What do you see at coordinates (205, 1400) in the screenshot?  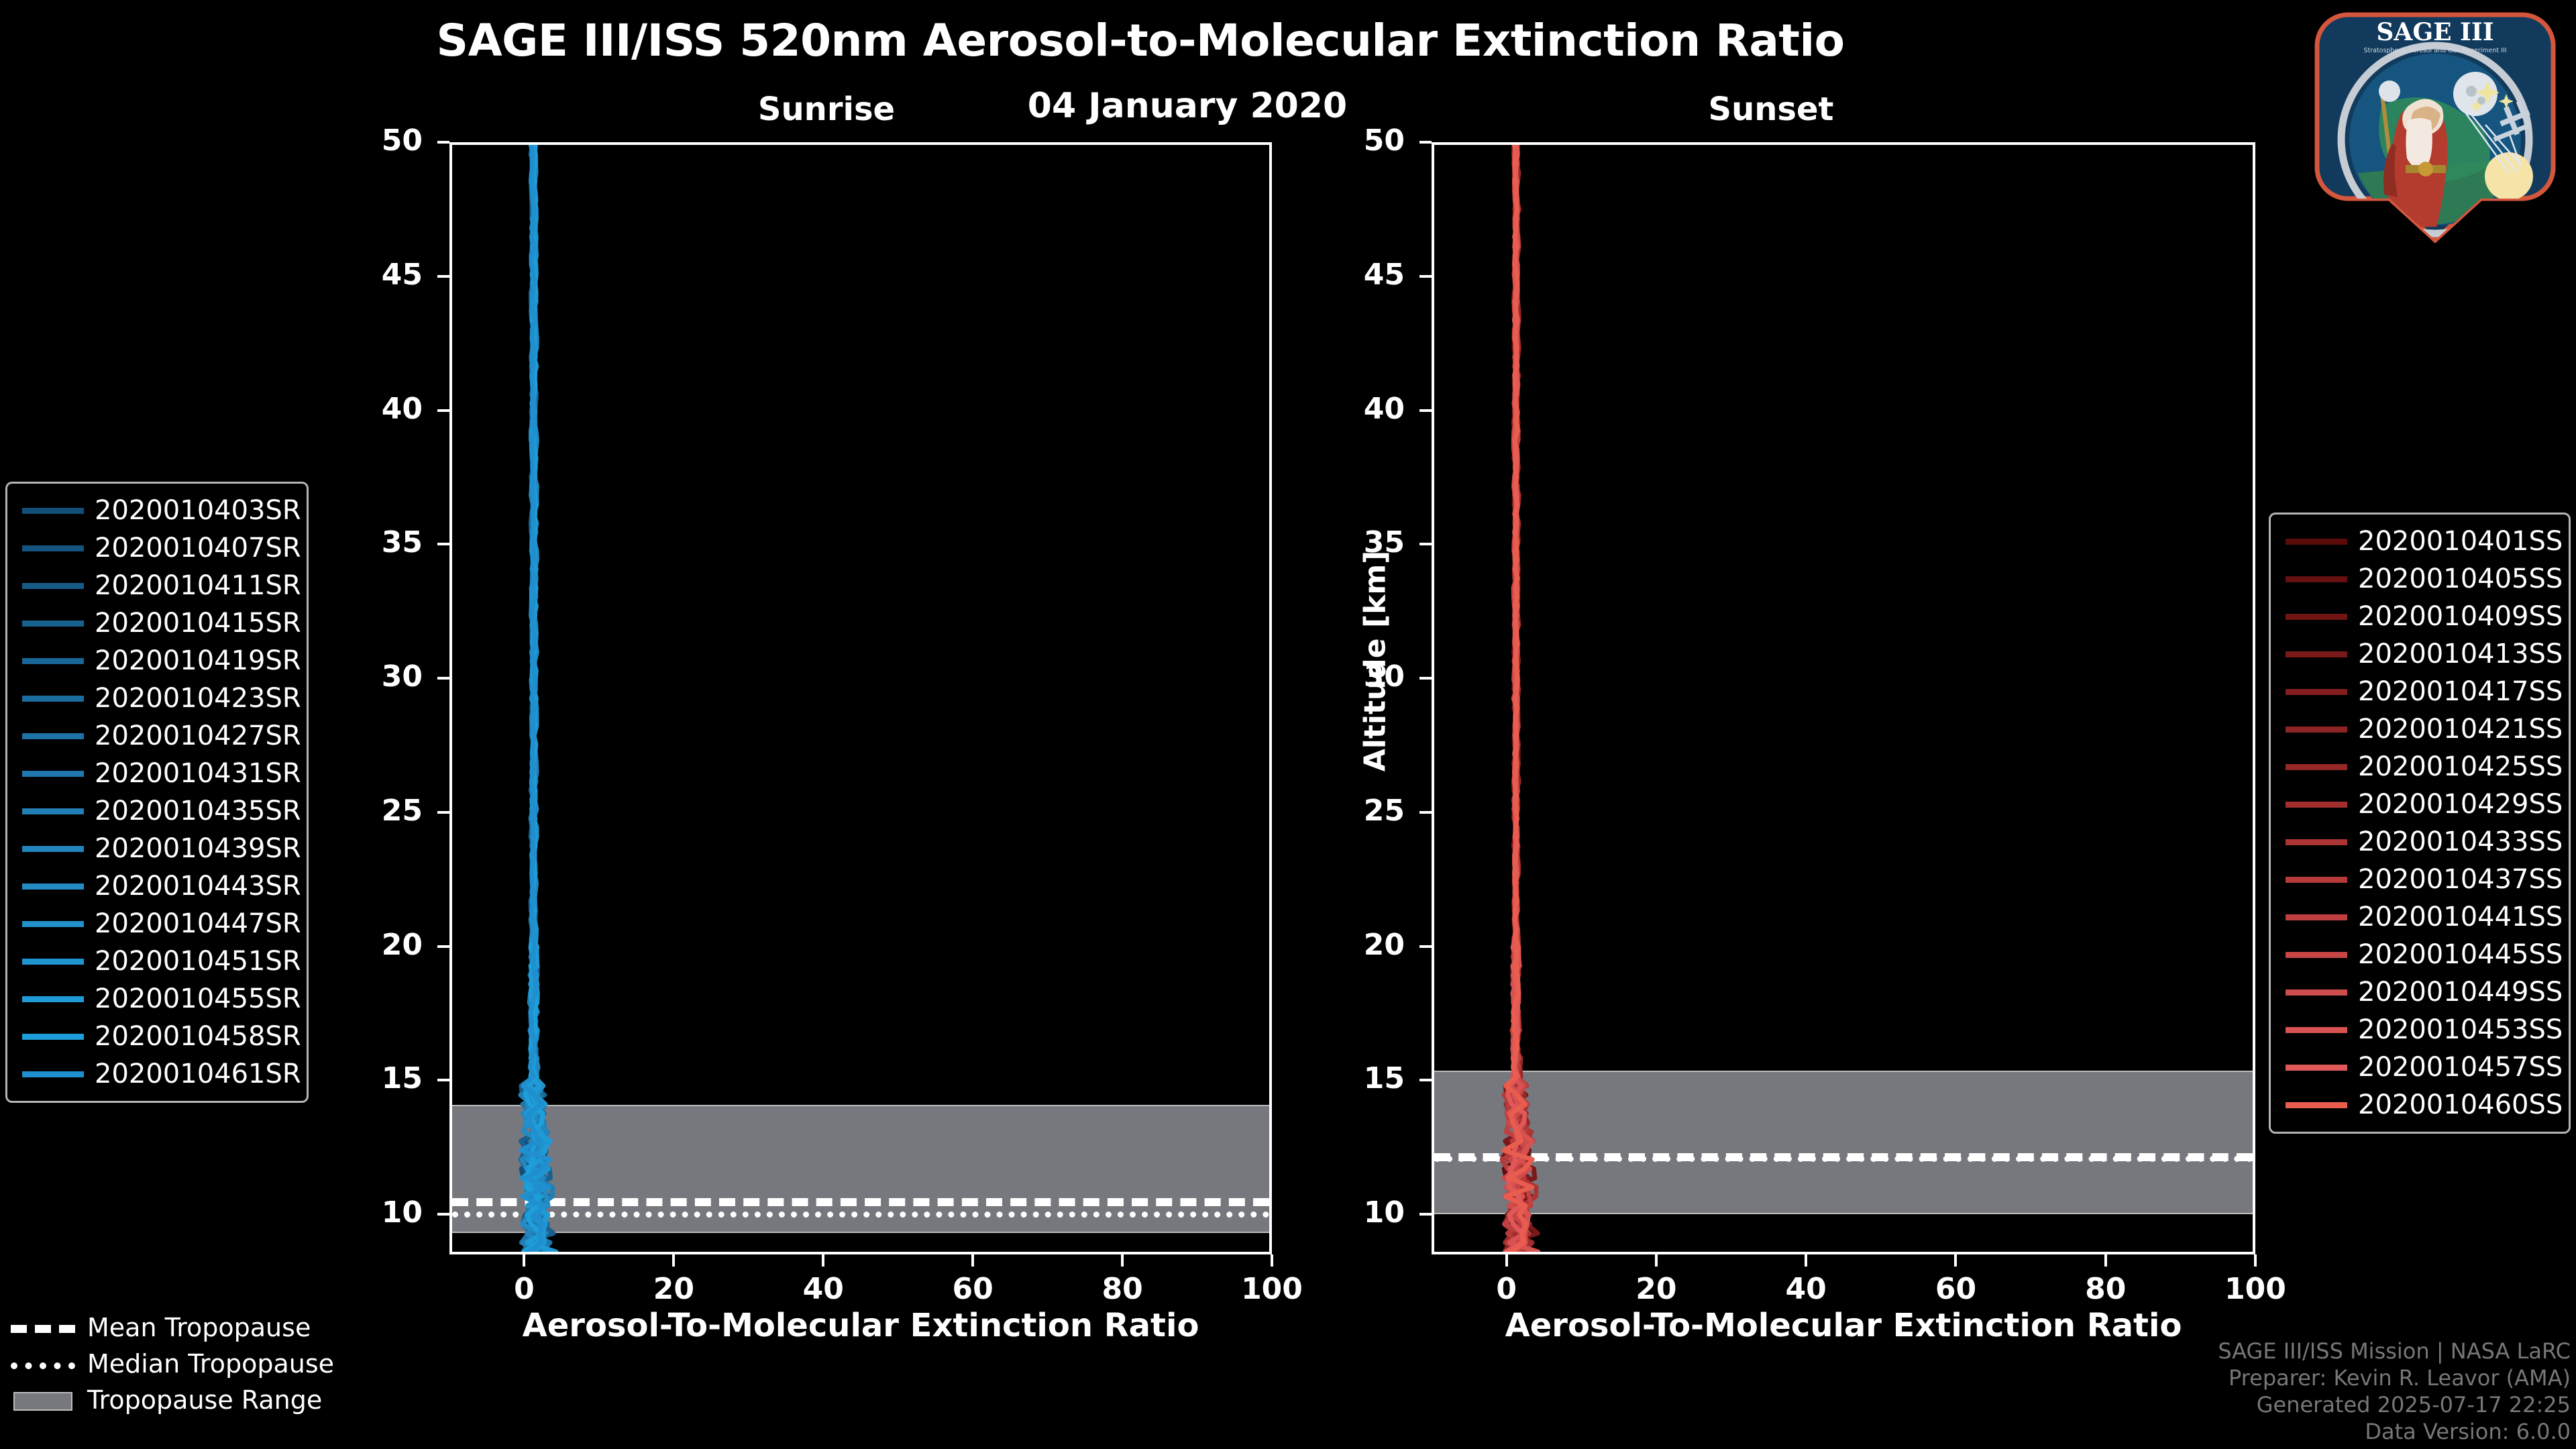 I see `key-label-tropopause-range: Tropopause Range` at bounding box center [205, 1400].